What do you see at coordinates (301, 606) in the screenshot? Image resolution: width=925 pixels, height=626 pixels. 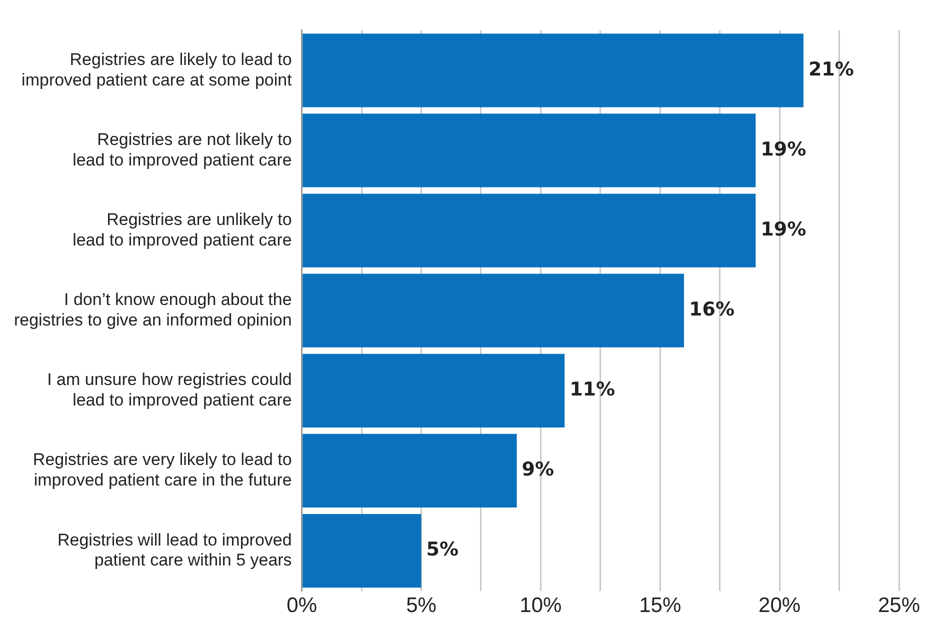 I see `x-tick-label: 0%` at bounding box center [301, 606].